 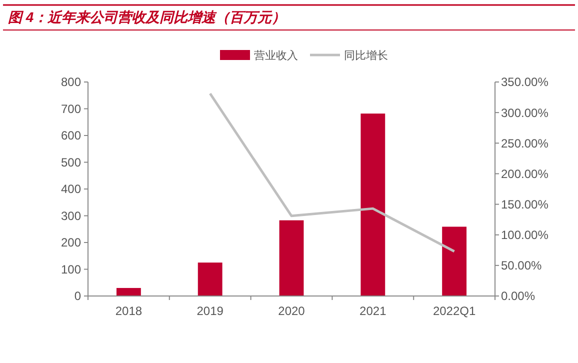 I want to click on y-tick-label: 700, so click(x=71, y=109).